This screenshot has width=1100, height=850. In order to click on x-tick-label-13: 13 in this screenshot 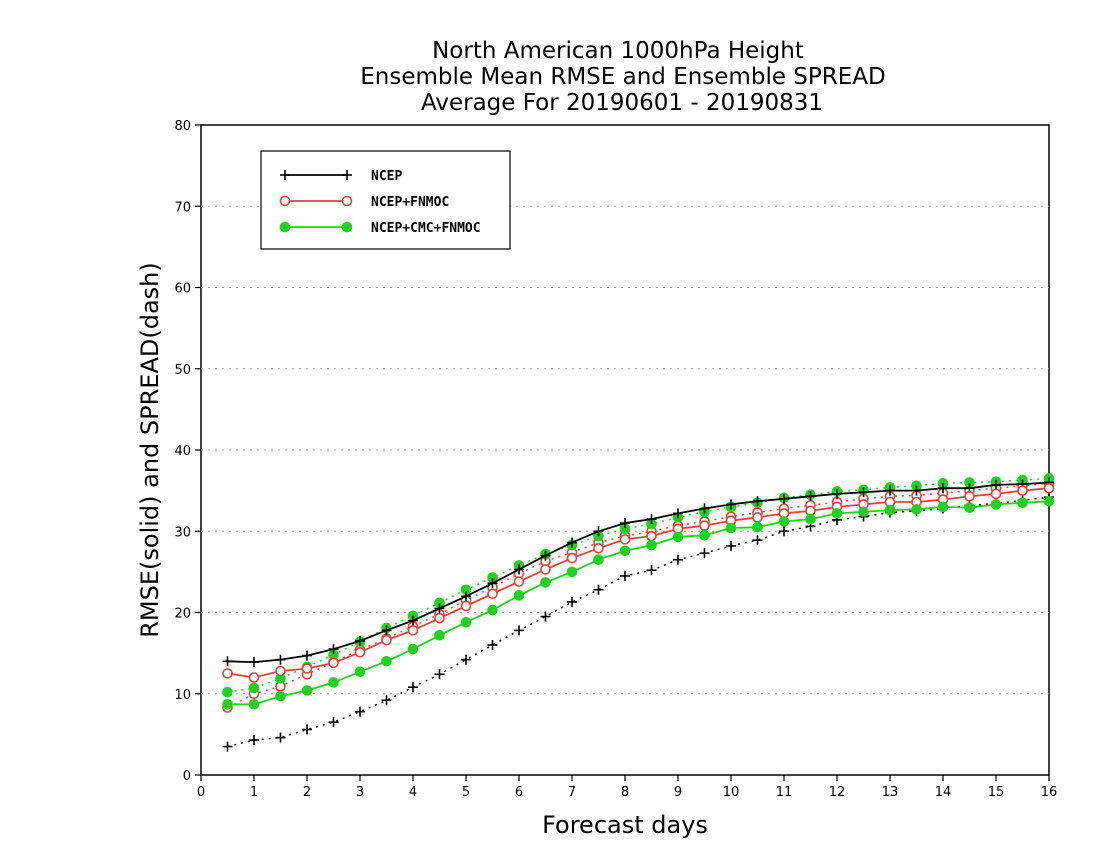, I will do `click(890, 792)`.